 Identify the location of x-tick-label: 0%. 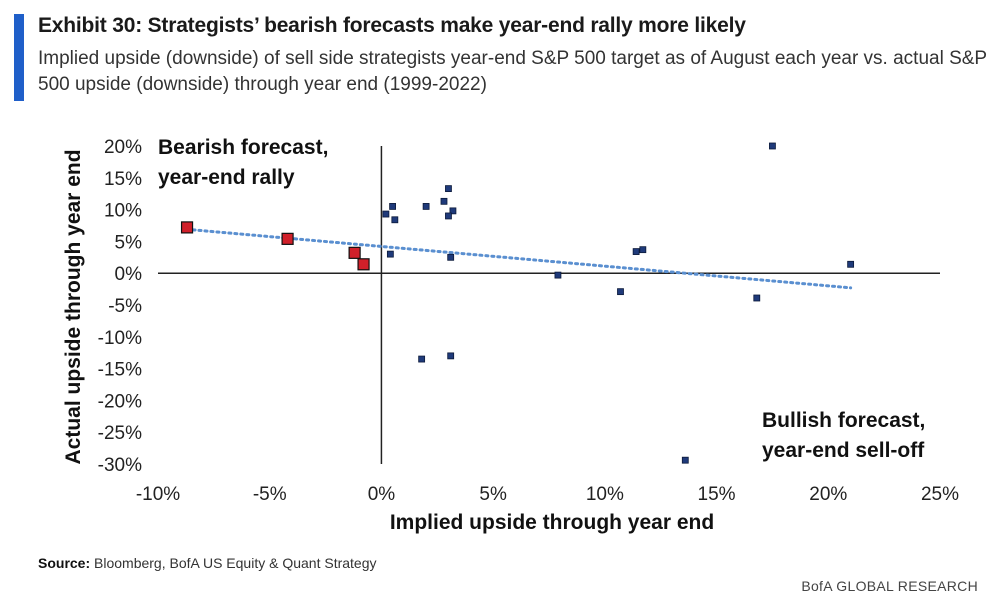
(382, 494).